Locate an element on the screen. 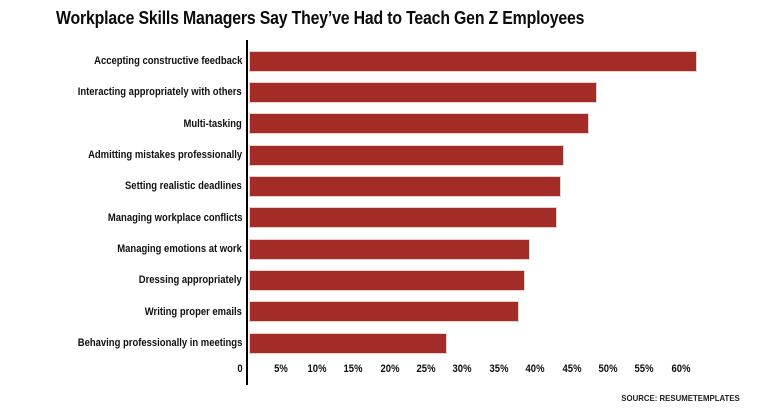 The height and width of the screenshot is (415, 768). x-tick-label-text: 15% is located at coordinates (353, 369).